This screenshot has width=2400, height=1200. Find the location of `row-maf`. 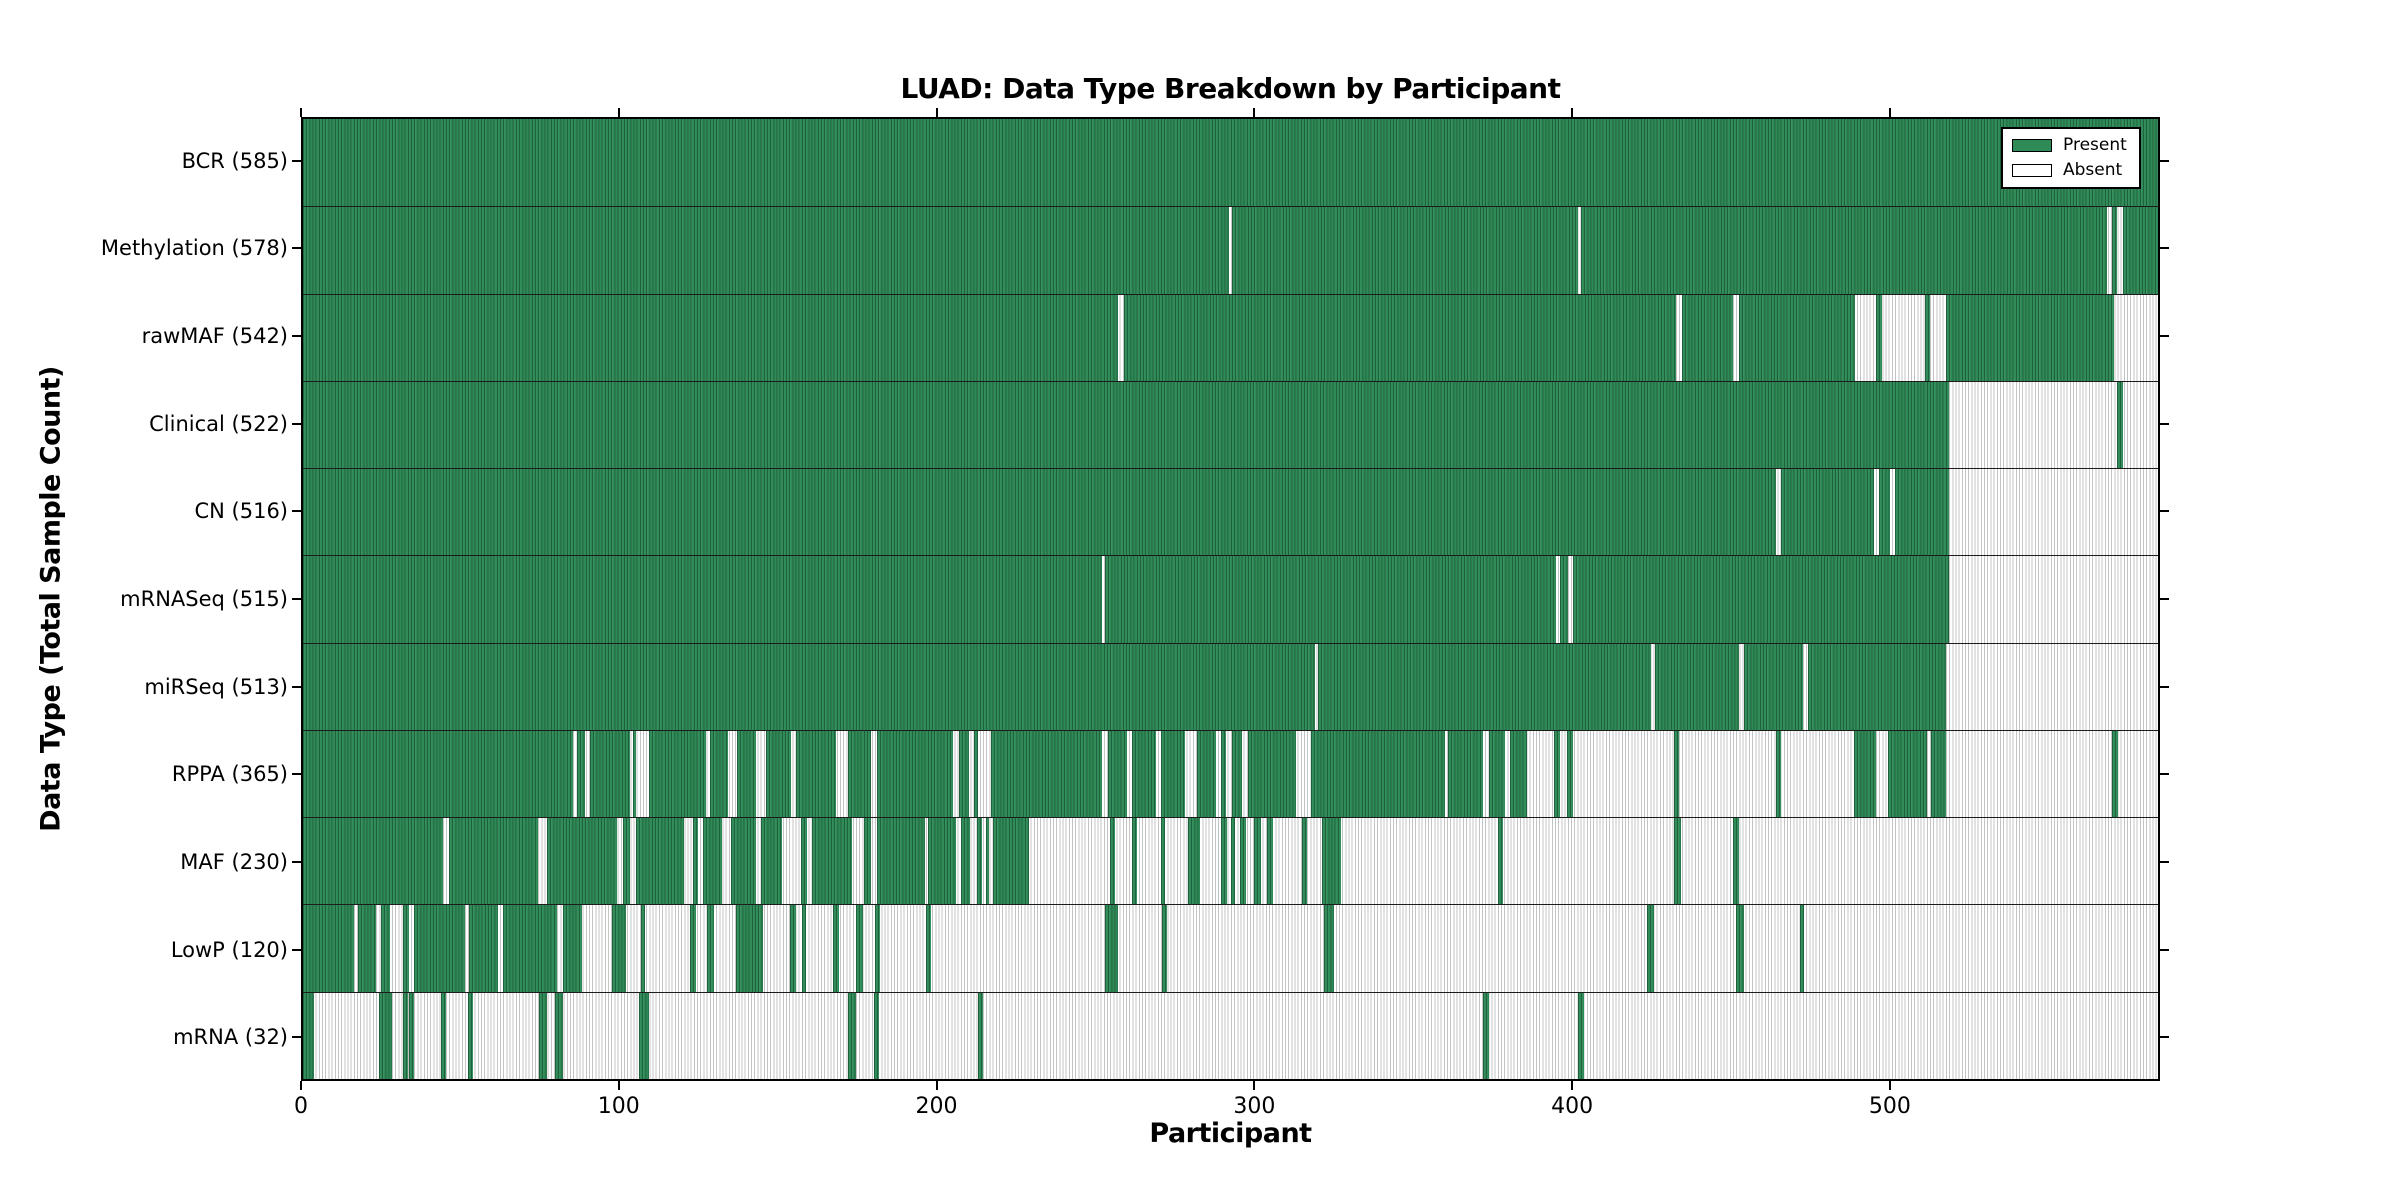

row-maf is located at coordinates (1230, 861).